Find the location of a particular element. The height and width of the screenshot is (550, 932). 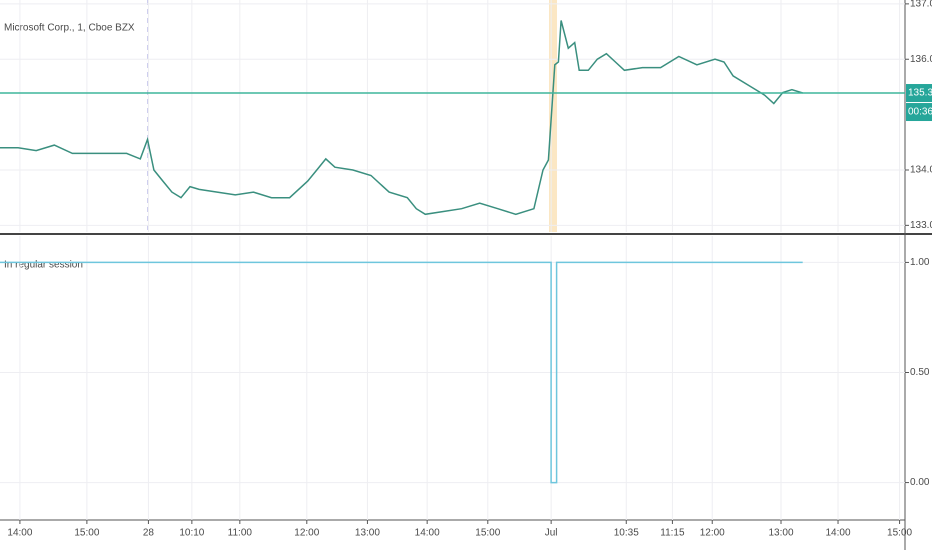

countdown-label: 00:36 is located at coordinates (920, 112).